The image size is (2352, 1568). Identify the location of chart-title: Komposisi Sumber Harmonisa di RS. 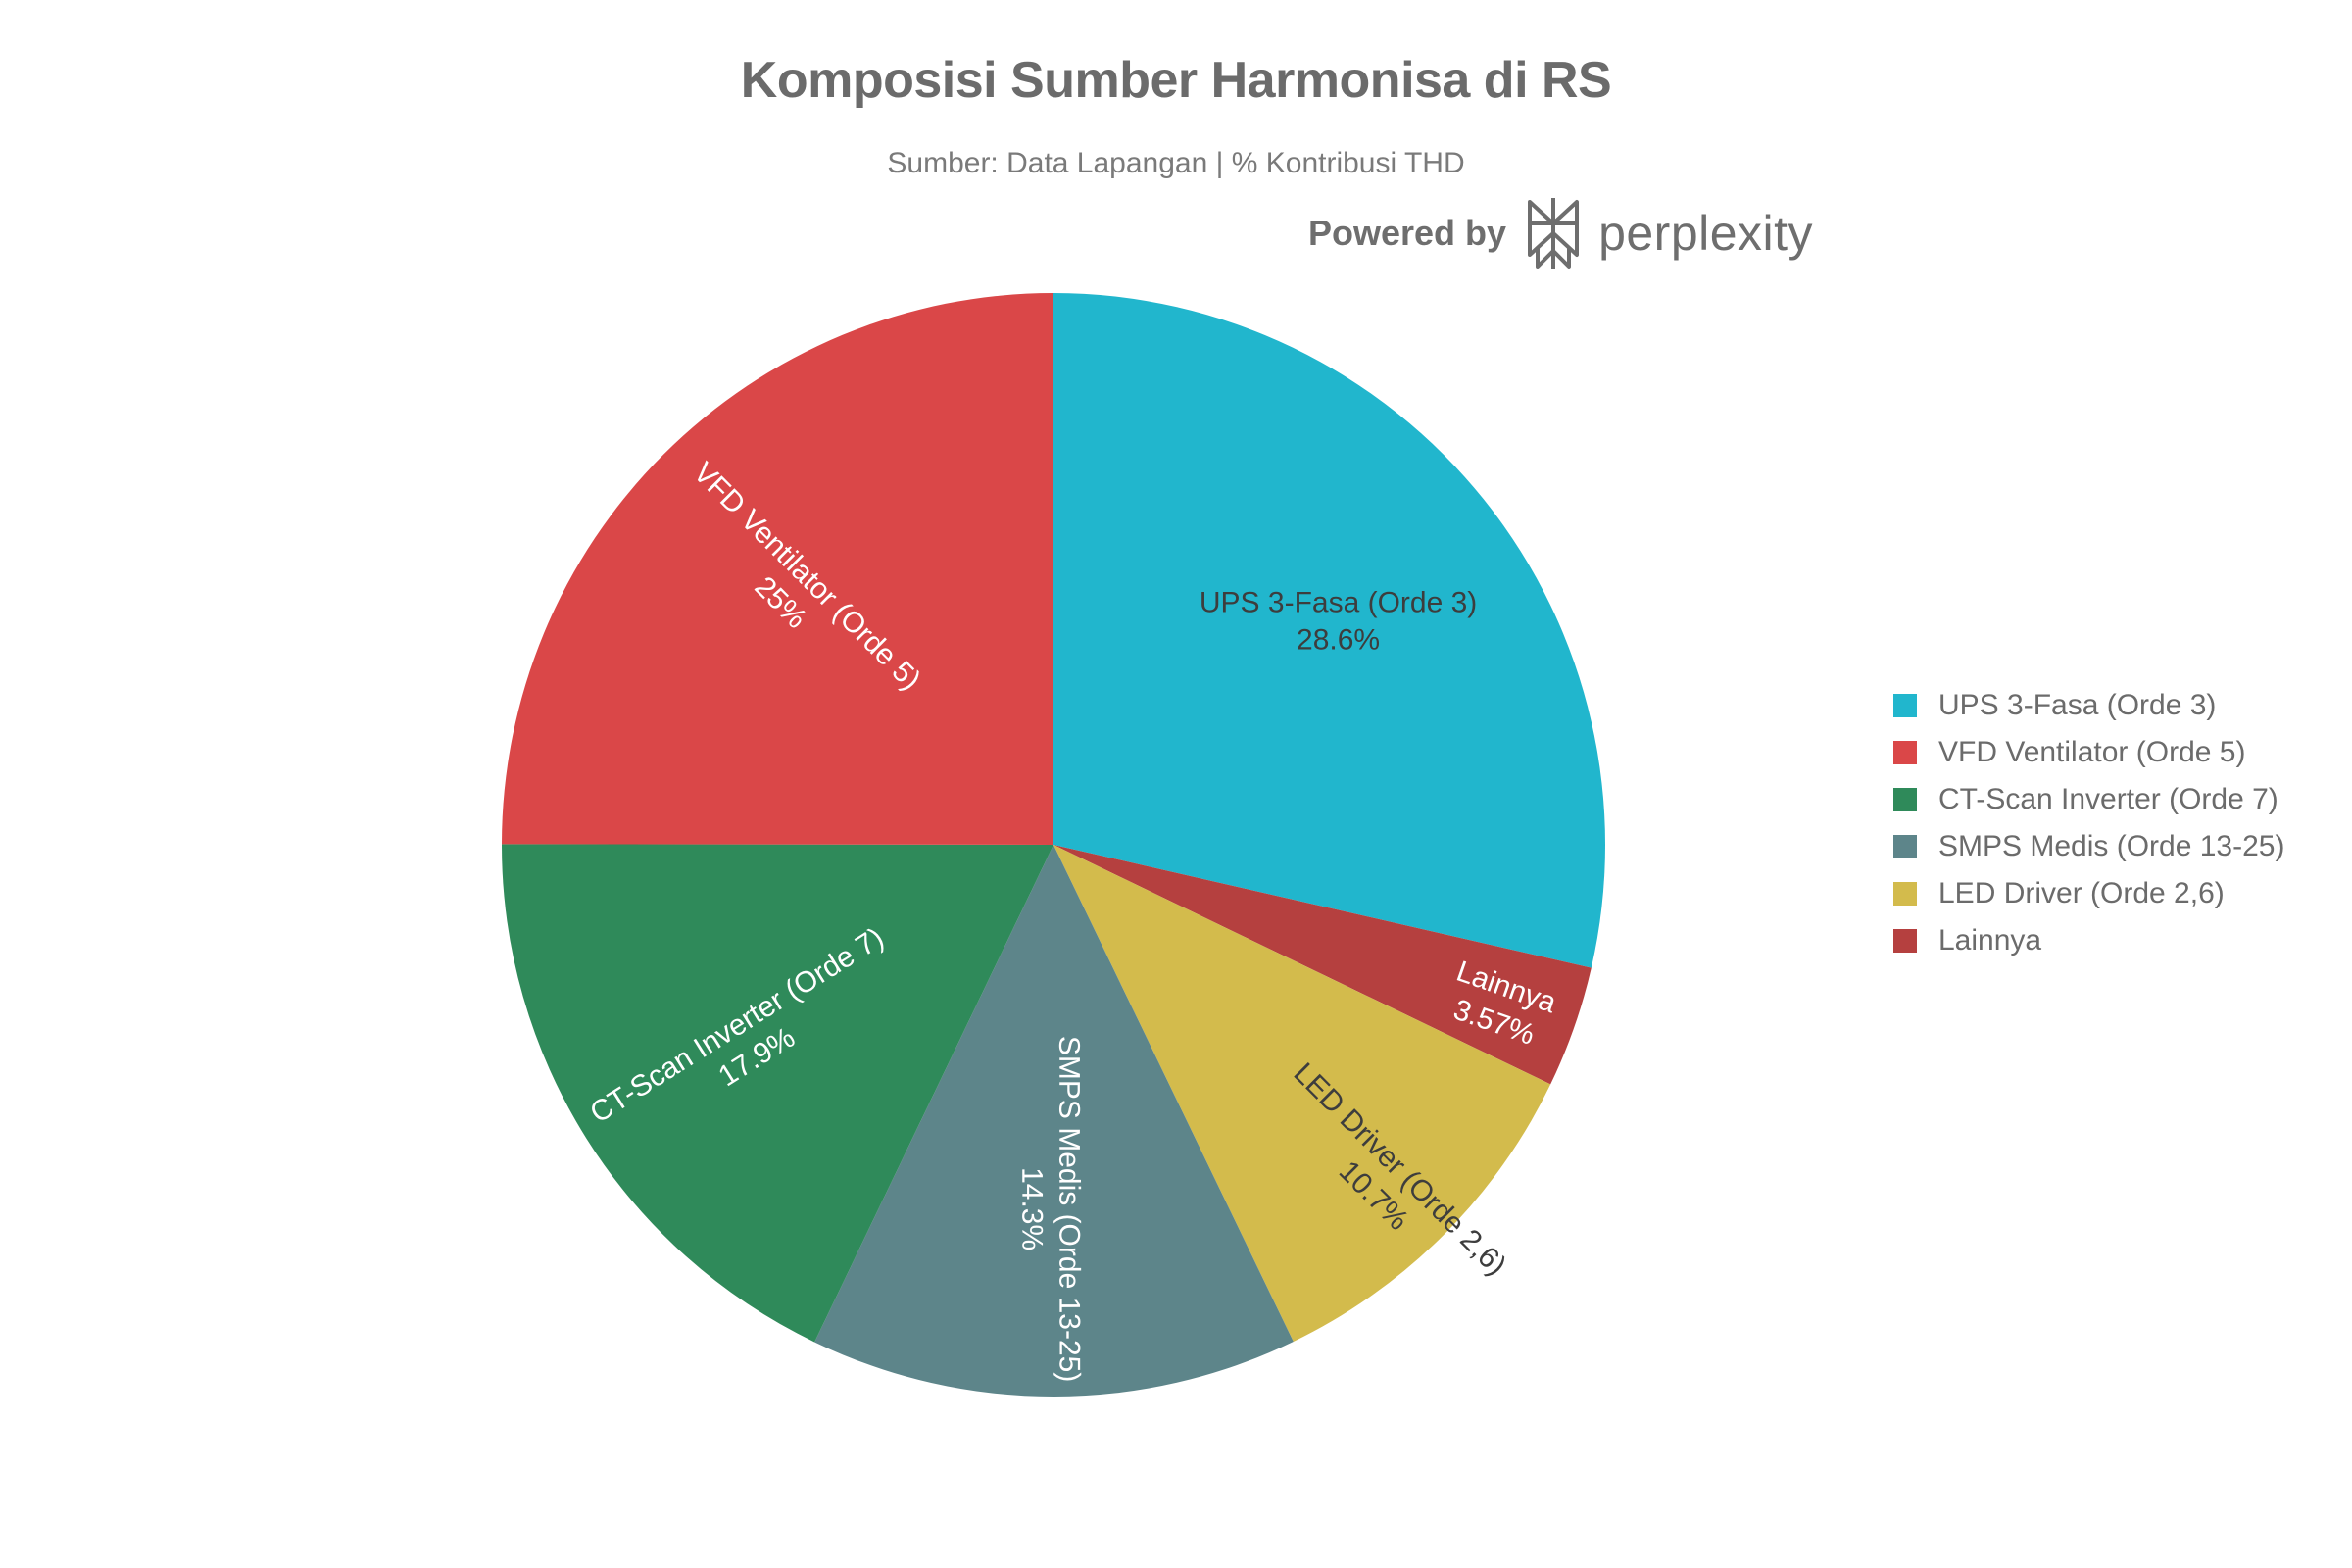
(1176, 80).